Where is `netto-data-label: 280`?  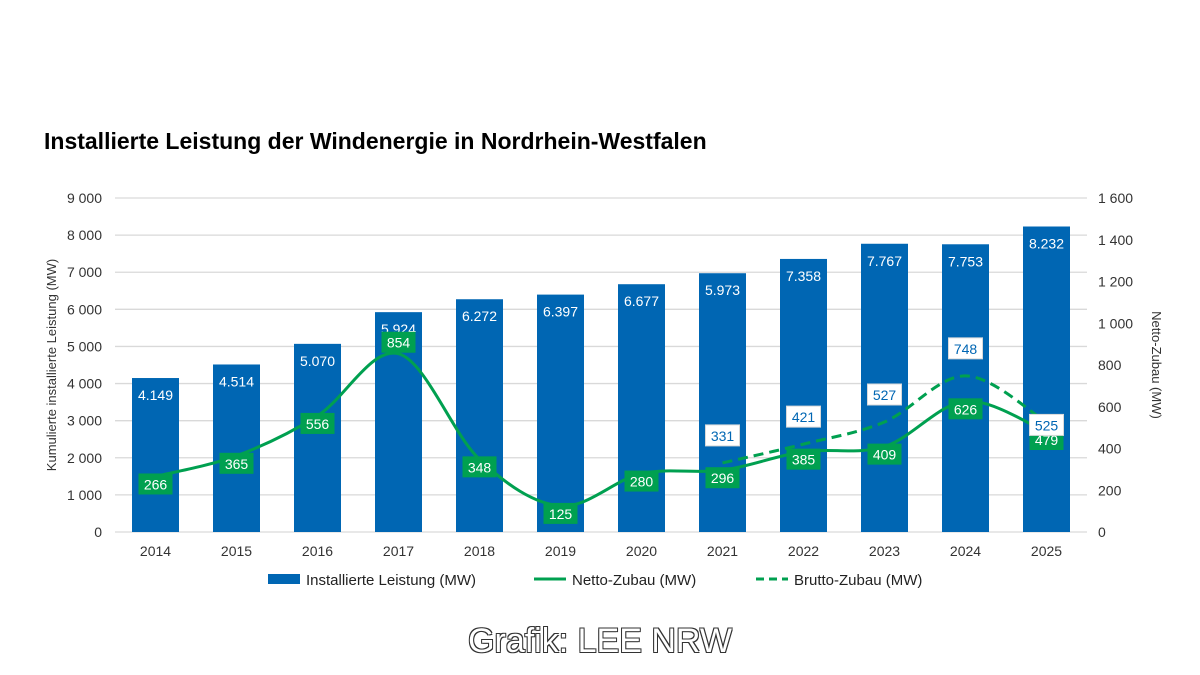 netto-data-label: 280 is located at coordinates (642, 482).